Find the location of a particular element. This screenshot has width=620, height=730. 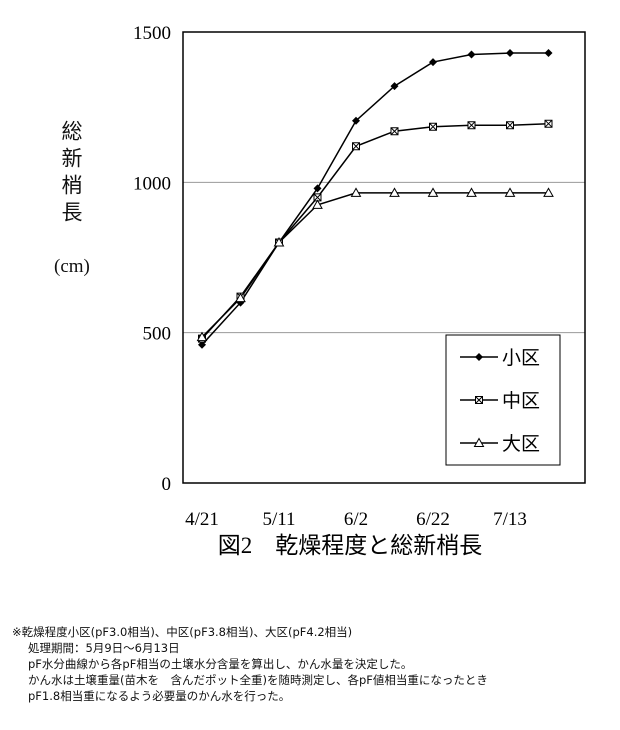

y-tick-label: 500 is located at coordinates (157, 334).